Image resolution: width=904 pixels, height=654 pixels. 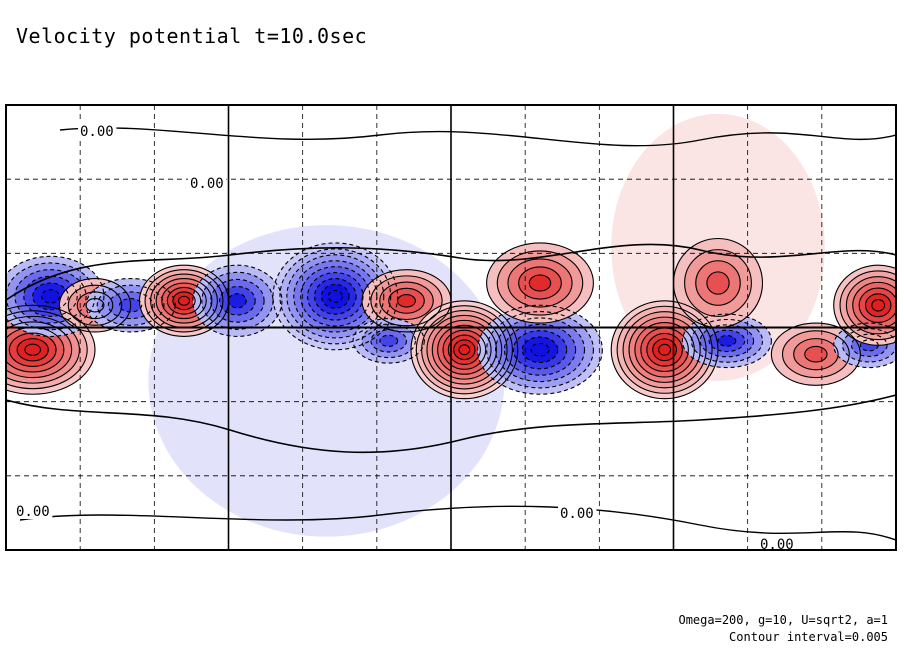 I want to click on plot-title: Velocity potential t=10.0sec, so click(x=192, y=36).